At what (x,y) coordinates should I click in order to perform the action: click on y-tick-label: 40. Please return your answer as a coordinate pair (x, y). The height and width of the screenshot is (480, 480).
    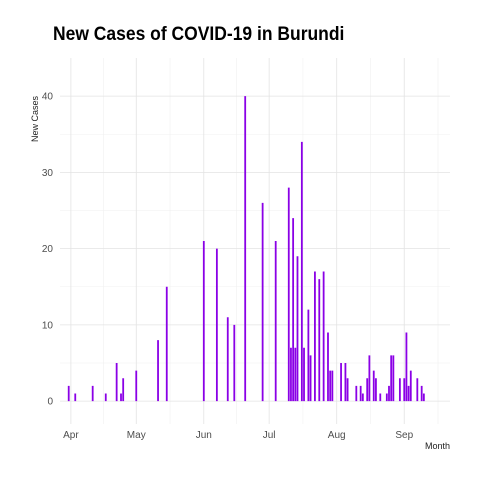
    Looking at the image, I should click on (48, 97).